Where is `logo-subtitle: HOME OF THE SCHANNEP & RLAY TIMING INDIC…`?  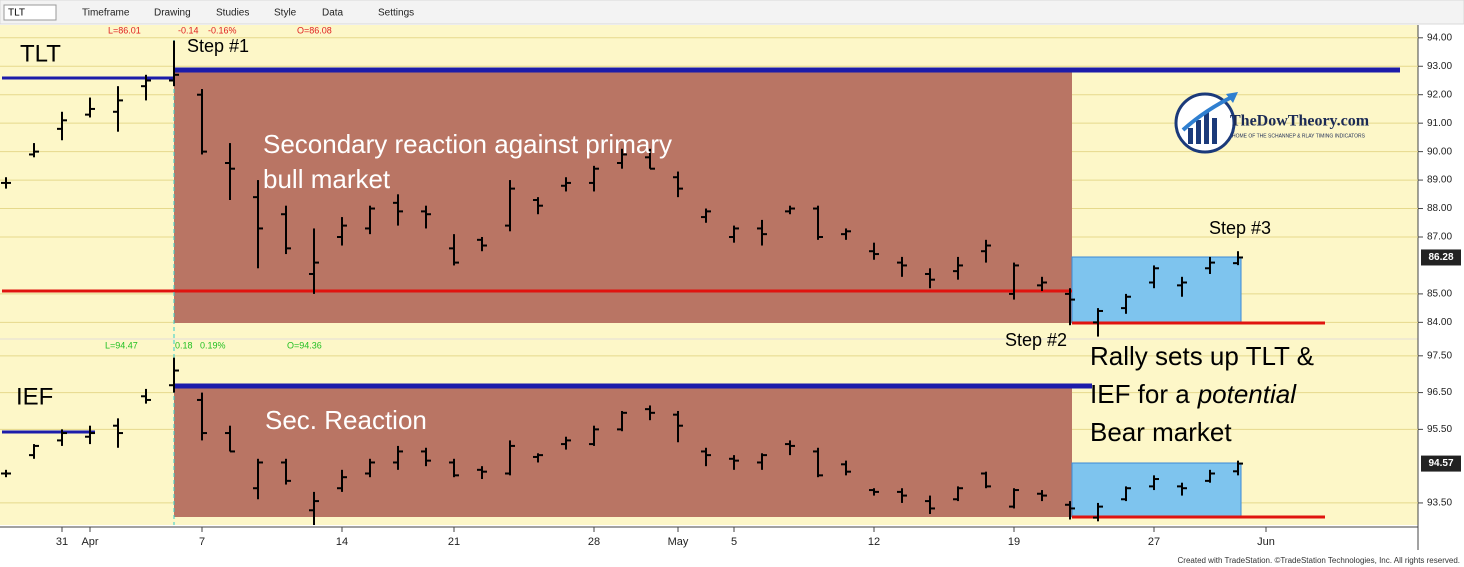
logo-subtitle: HOME OF THE SCHANNEP & RLAY TIMING INDIC… is located at coordinates (1299, 136).